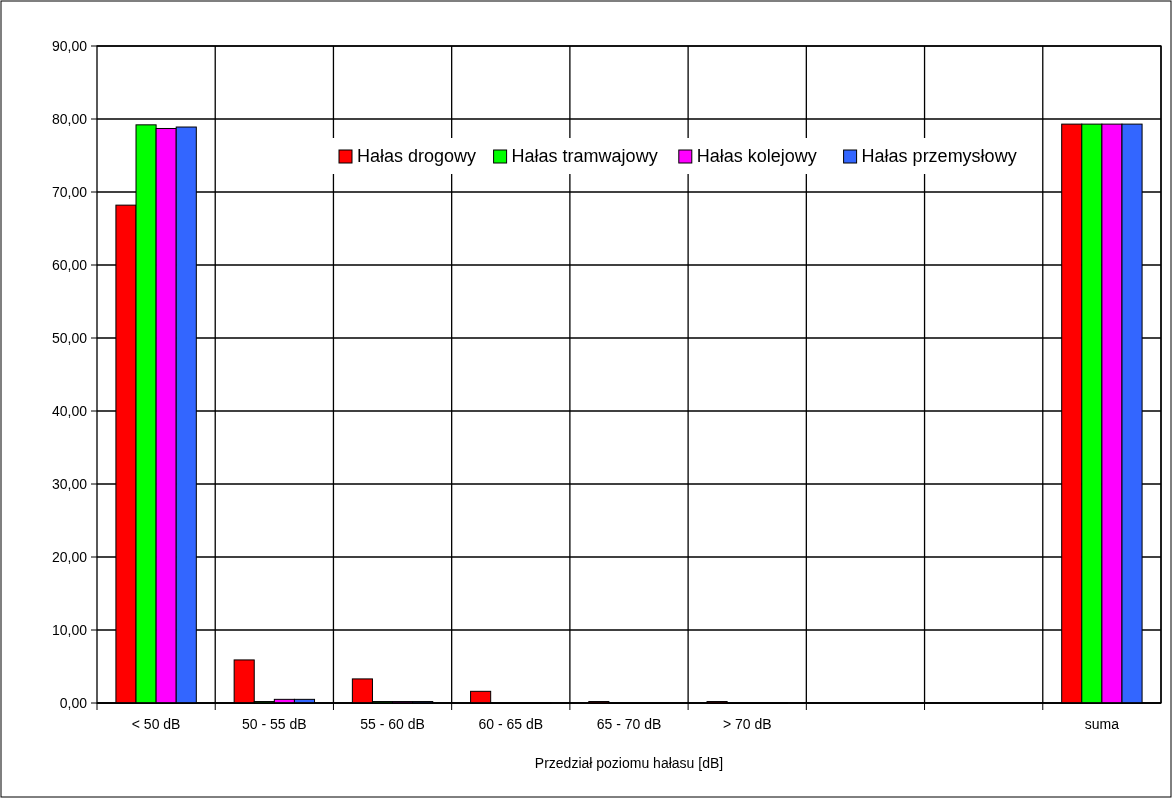  I want to click on x-tick-label: 65 - 70 dB, so click(629, 724).